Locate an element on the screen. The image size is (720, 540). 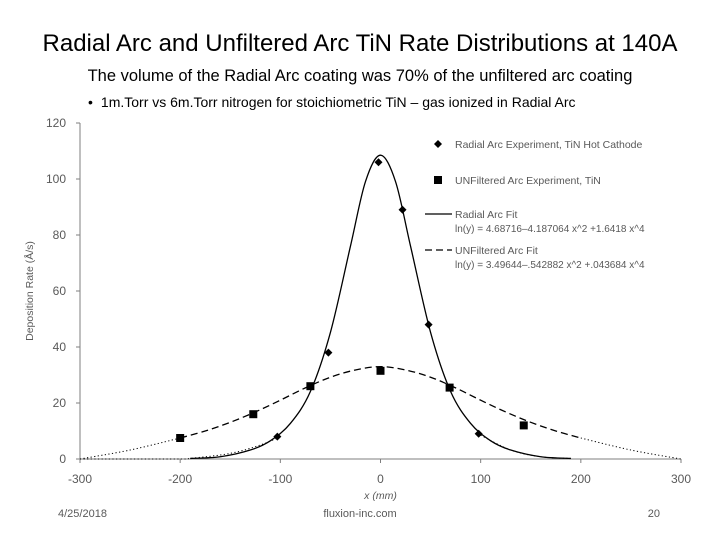
x-tick-label: 100 is located at coordinates (481, 479).